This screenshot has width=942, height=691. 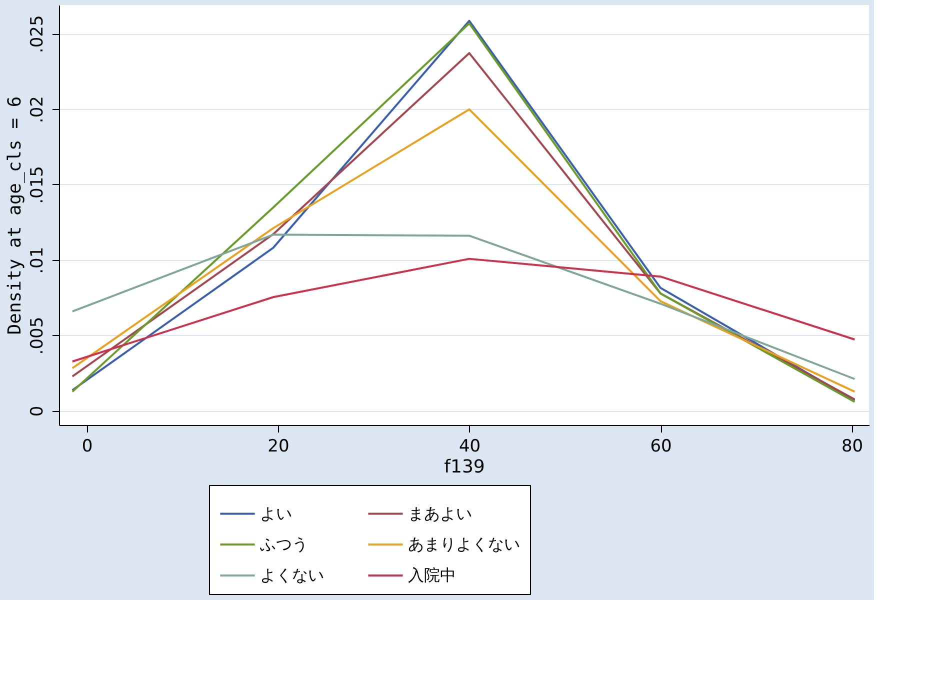 I want to click on legend-label: 入院中, so click(x=432, y=575).